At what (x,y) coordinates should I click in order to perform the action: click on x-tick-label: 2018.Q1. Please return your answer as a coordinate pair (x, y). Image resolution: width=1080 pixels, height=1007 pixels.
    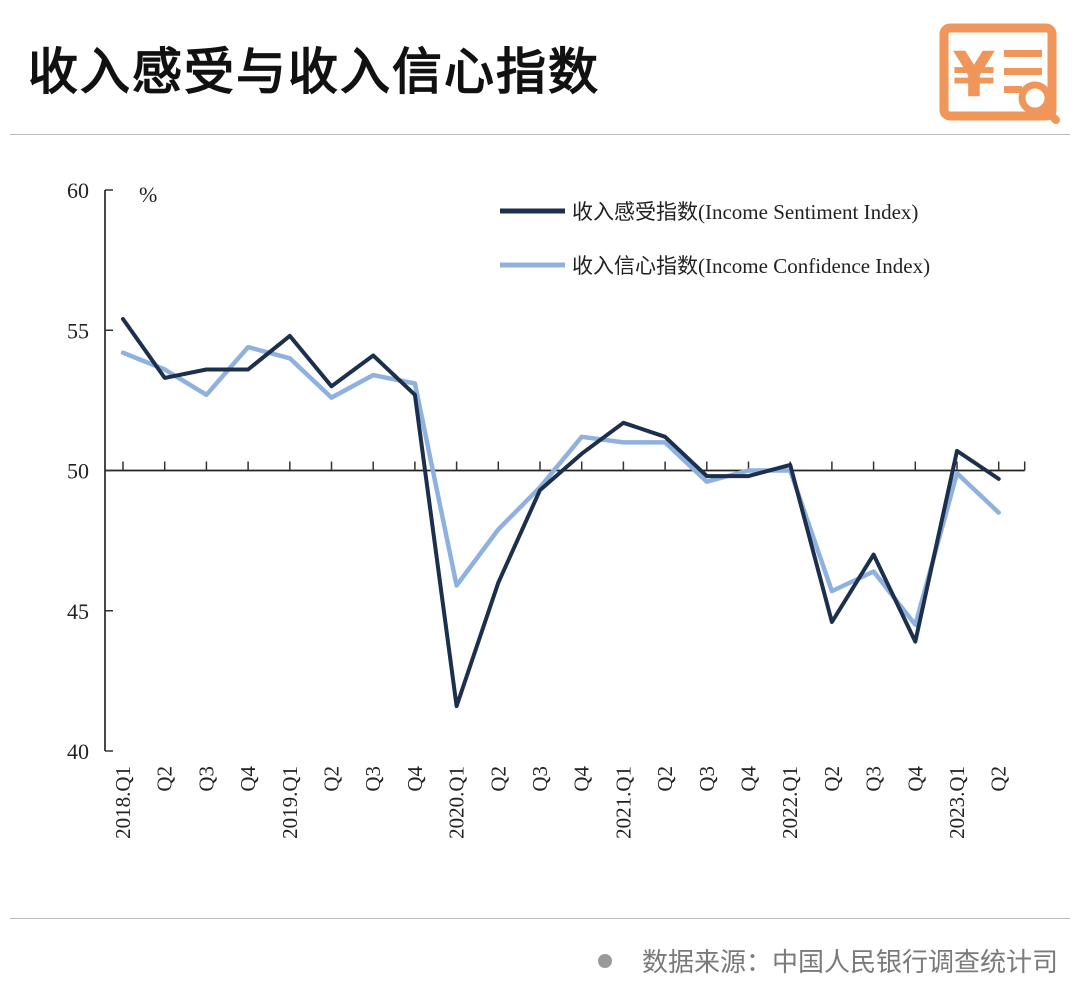
    Looking at the image, I should click on (123, 802).